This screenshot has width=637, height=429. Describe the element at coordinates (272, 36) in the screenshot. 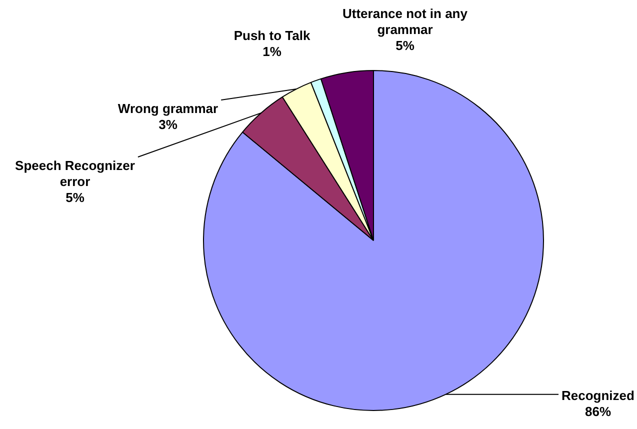

I see `slice-label: Push to Talk` at that location.